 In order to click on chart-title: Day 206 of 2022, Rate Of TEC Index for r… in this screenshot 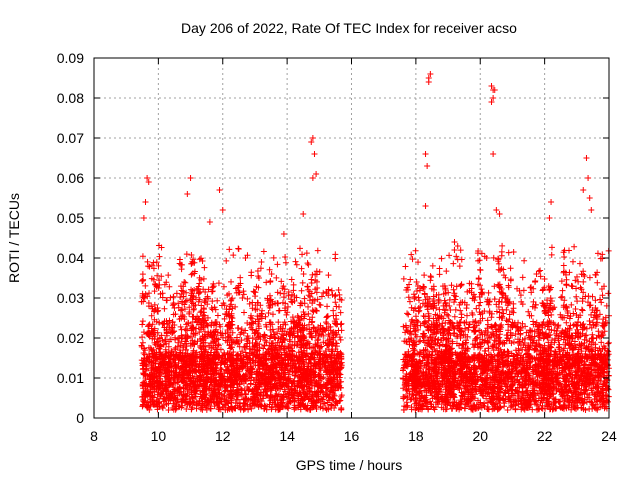, I will do `click(349, 28)`.